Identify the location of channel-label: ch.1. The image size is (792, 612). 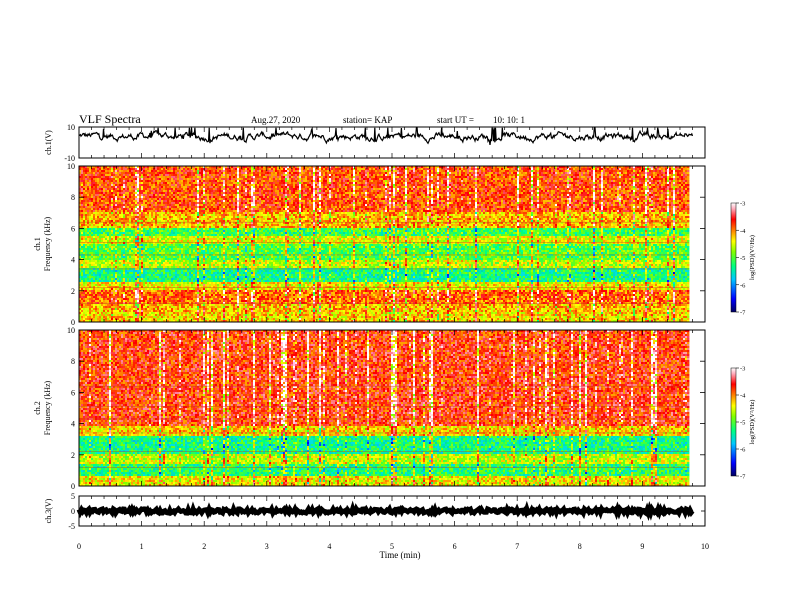
(37, 244).